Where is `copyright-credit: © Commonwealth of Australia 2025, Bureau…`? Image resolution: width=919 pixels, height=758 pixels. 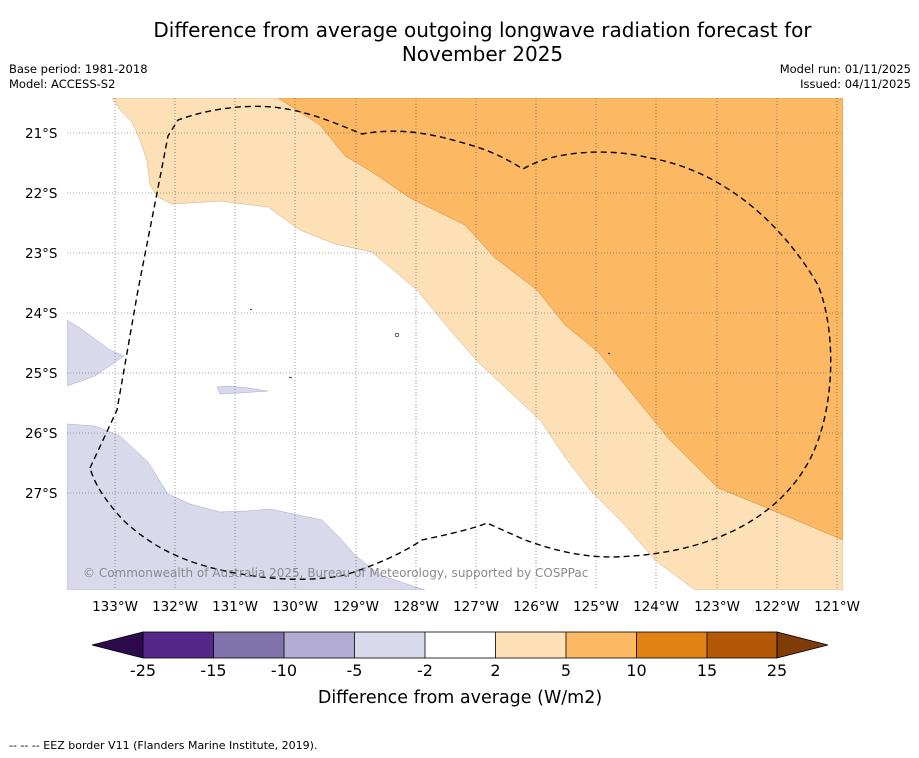 copyright-credit: © Commonwealth of Australia 2025, Bureau… is located at coordinates (335, 573).